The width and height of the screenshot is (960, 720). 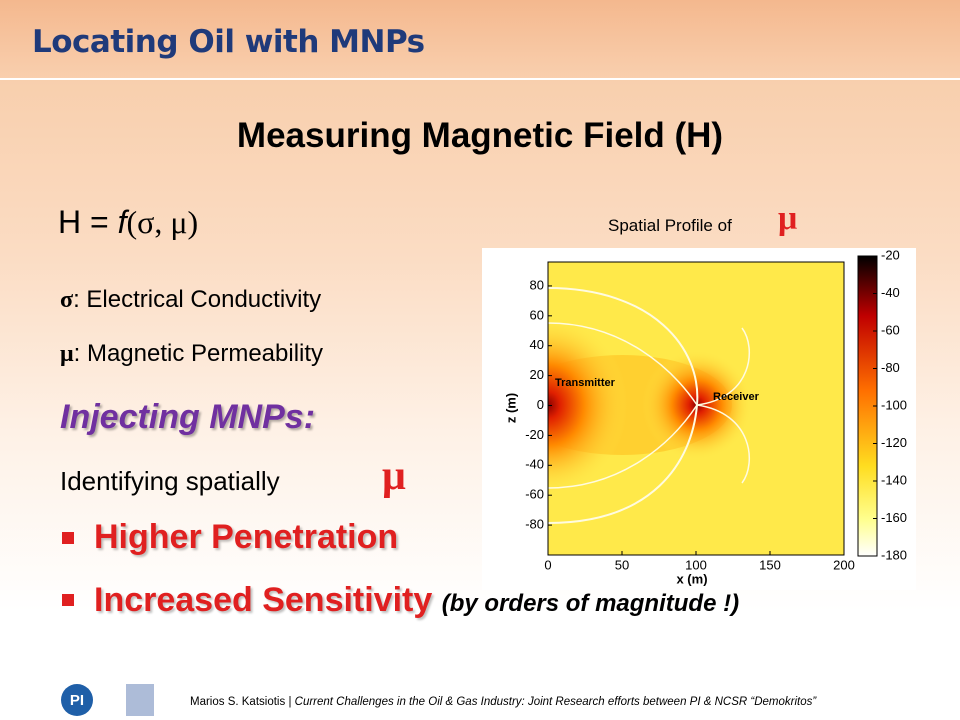 I want to click on annotation: Receiver, so click(x=736, y=397).